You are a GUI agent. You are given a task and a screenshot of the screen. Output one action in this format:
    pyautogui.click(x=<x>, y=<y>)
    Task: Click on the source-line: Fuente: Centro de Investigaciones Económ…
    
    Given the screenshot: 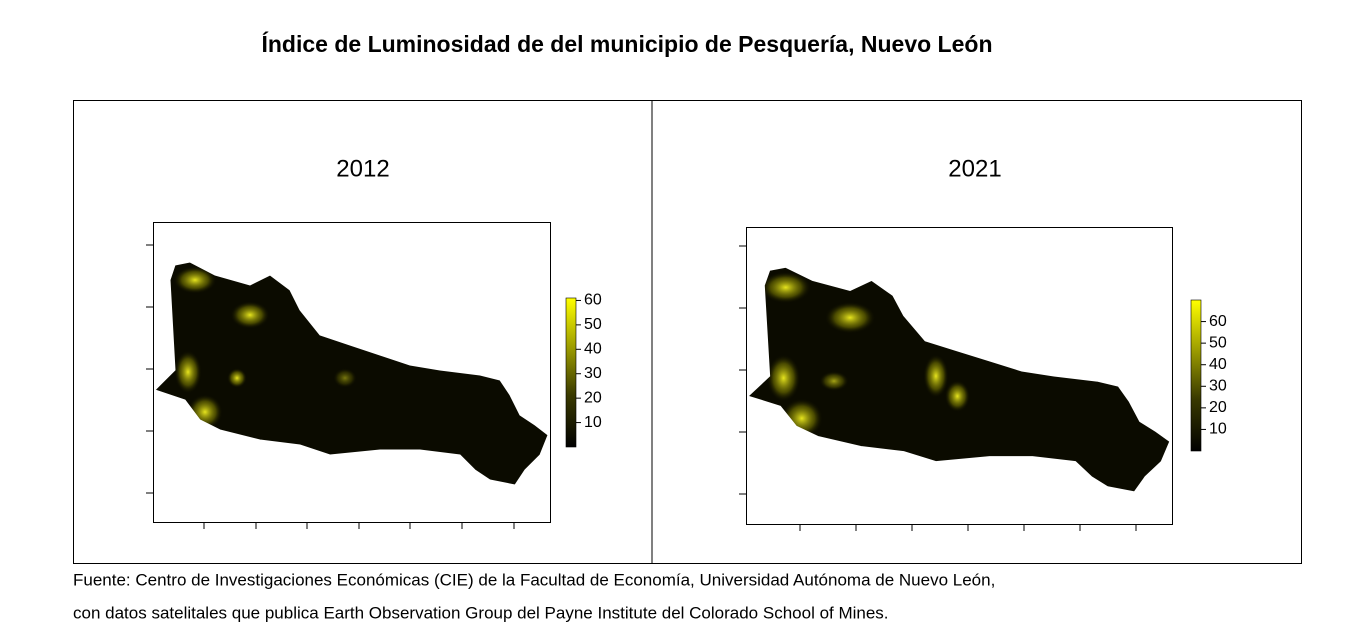 What is the action you would take?
    pyautogui.click(x=534, y=579)
    